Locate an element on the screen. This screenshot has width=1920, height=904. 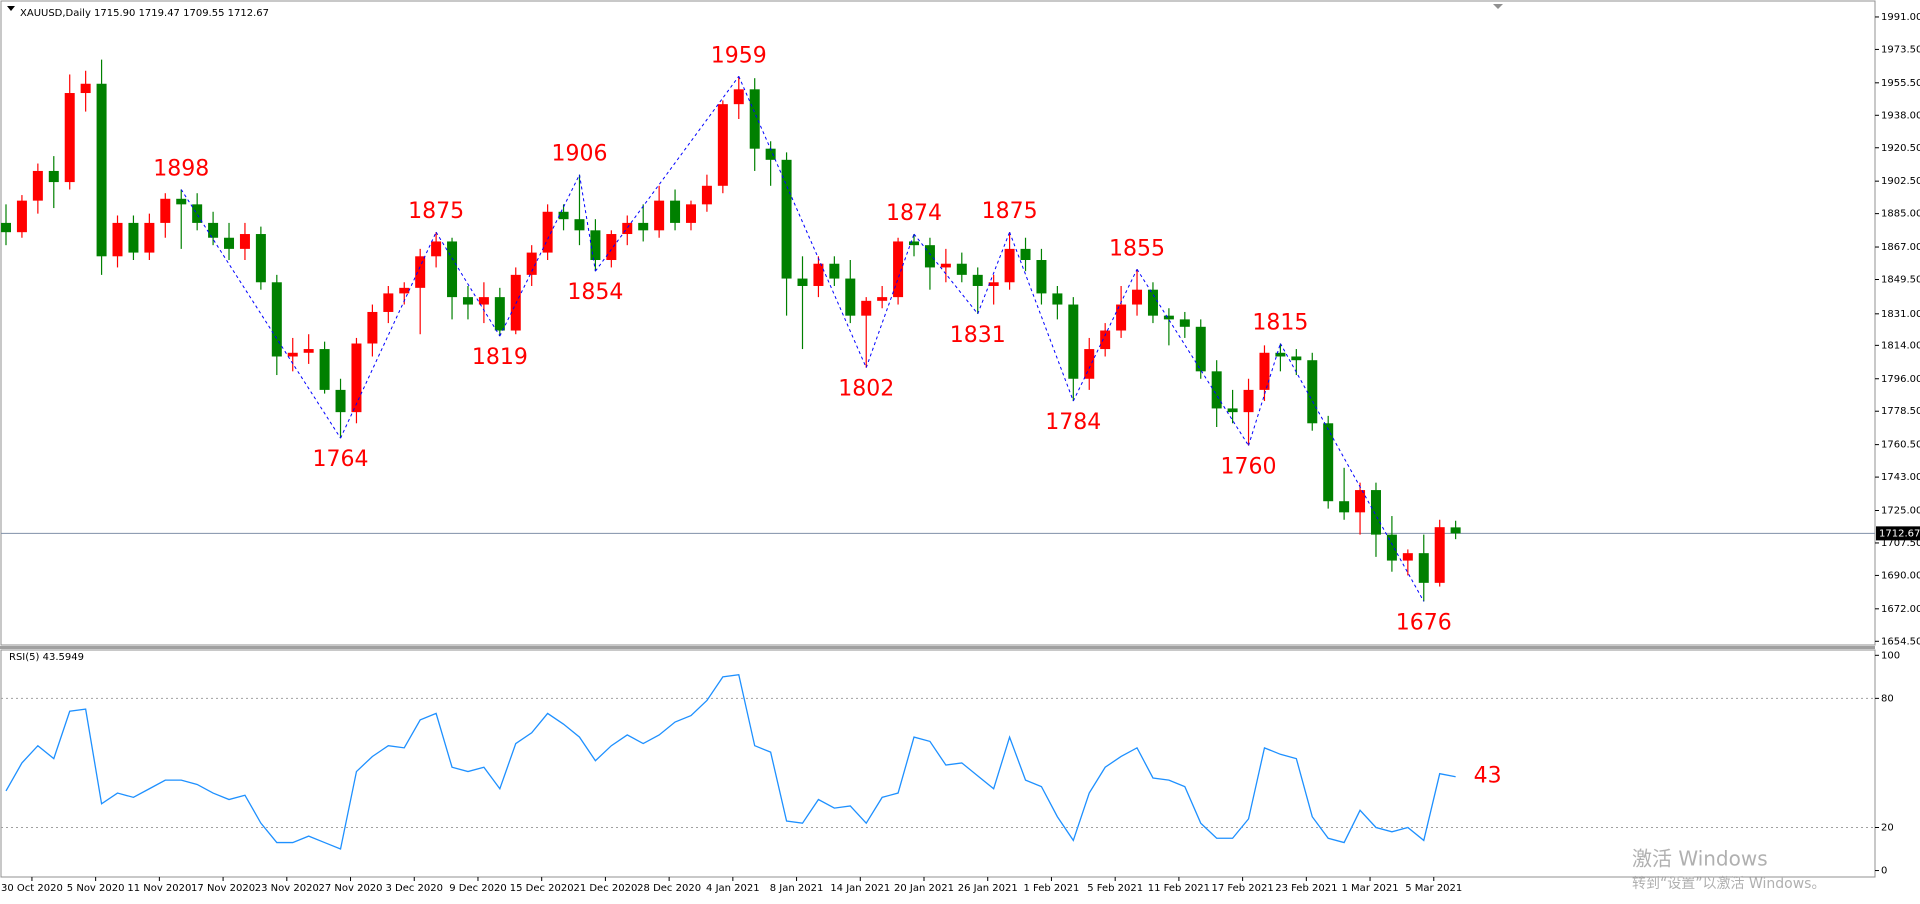
y-tick-label: 1796.00 is located at coordinates (1900, 379).